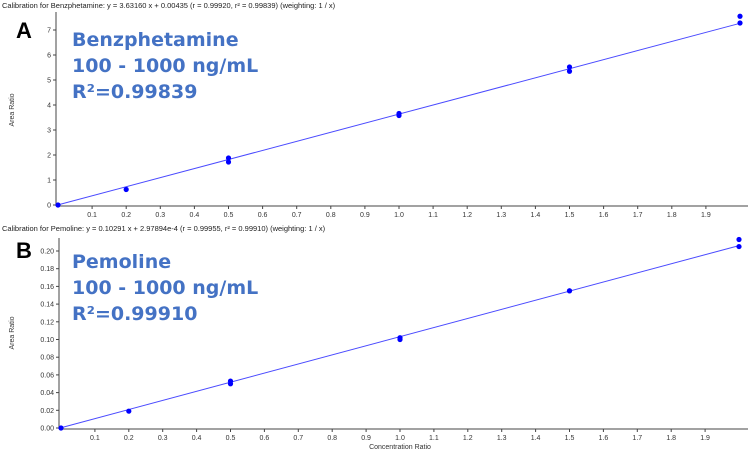  Describe the element at coordinates (155, 40) in the screenshot. I see `annotation-line: Benzphetamine` at that location.